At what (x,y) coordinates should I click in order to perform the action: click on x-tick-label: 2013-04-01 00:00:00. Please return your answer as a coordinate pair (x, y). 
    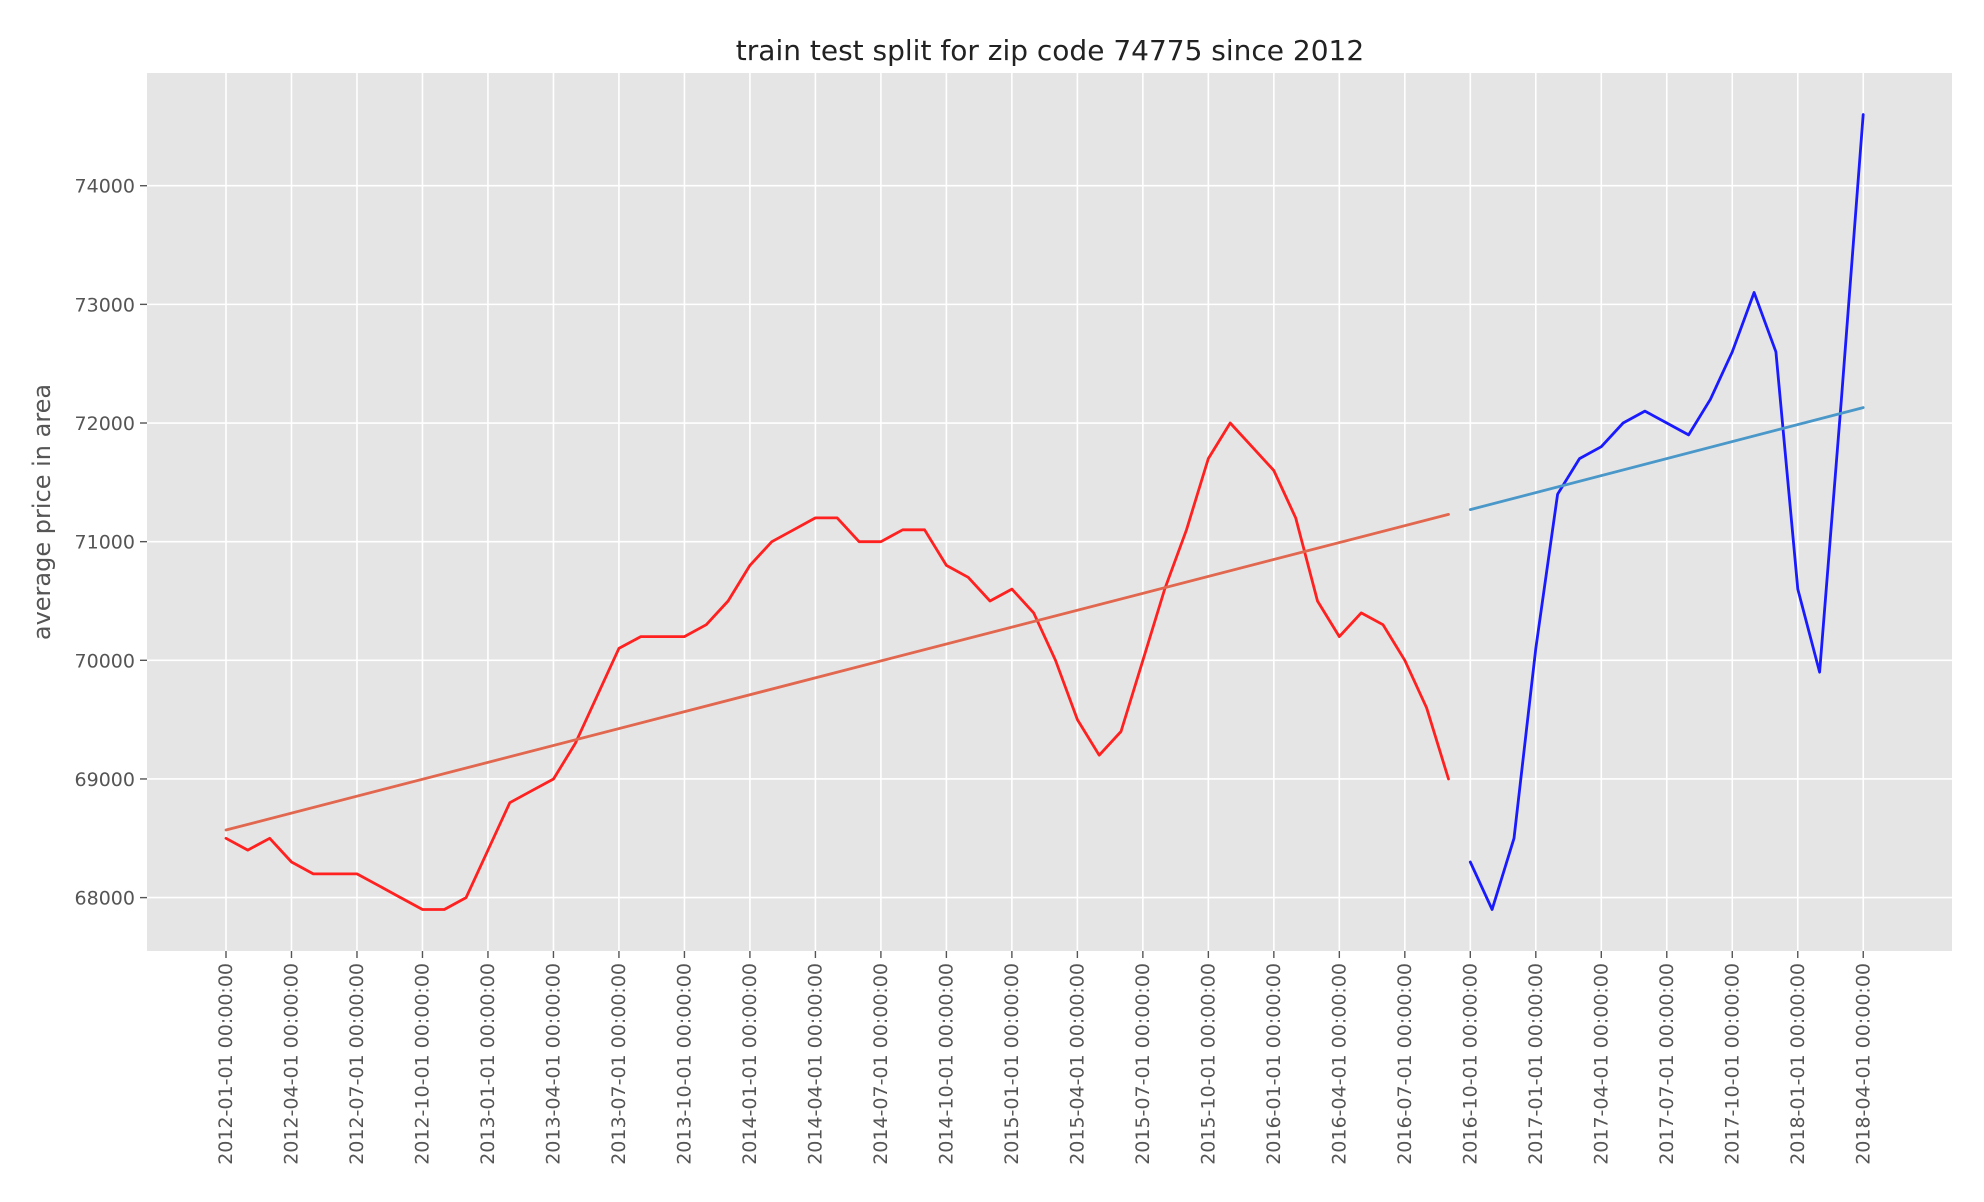
    Looking at the image, I should click on (553, 1064).